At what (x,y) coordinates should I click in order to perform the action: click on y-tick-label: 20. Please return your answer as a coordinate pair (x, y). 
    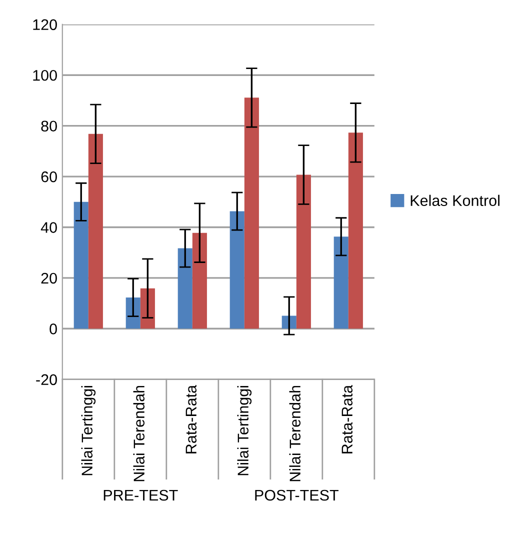
    Looking at the image, I should click on (49, 278).